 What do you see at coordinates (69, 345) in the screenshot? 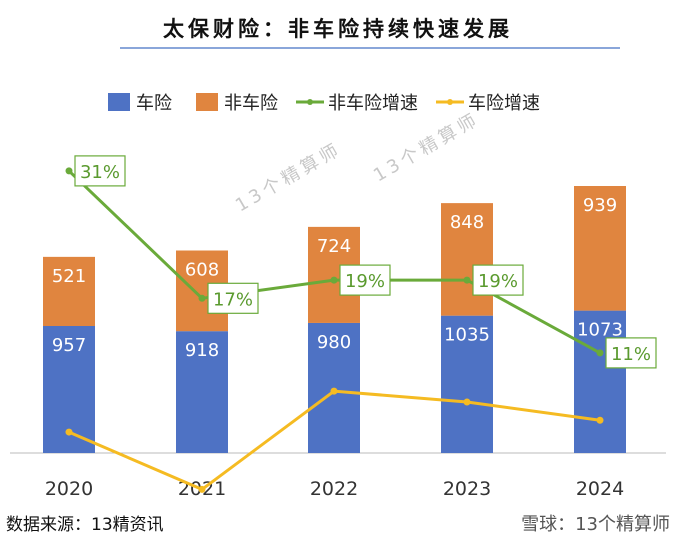
I see `bar-value-label: 957` at bounding box center [69, 345].